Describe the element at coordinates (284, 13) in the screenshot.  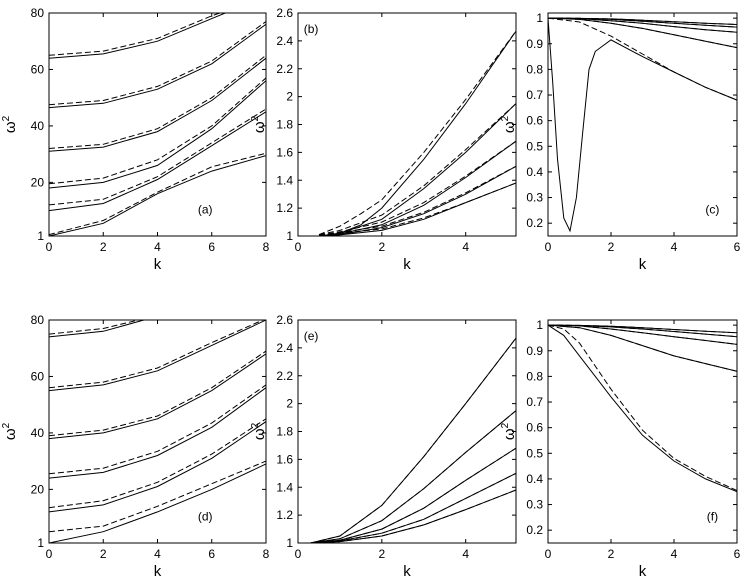
I see `y-tick-label: 2.6` at that location.